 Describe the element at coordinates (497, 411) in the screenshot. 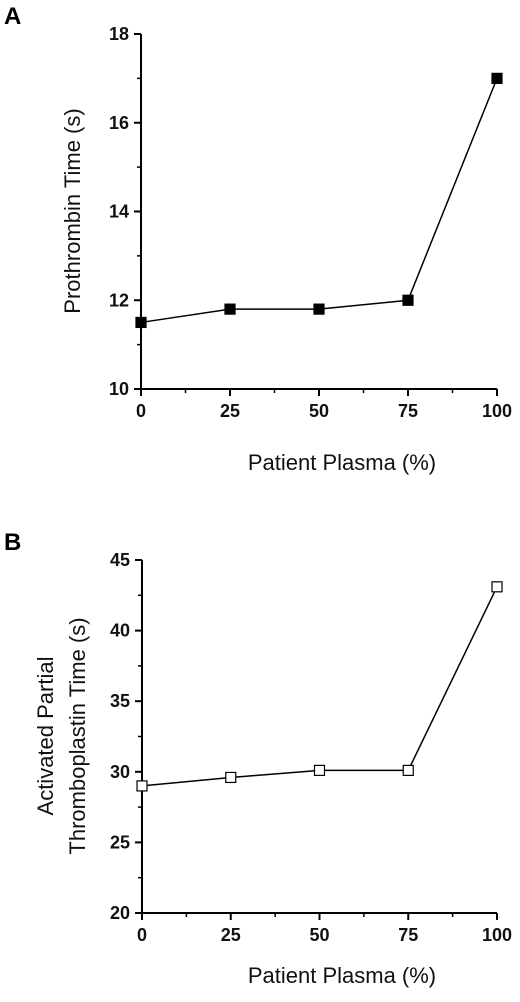

I see `panel-a-x-tick-label: 100` at that location.